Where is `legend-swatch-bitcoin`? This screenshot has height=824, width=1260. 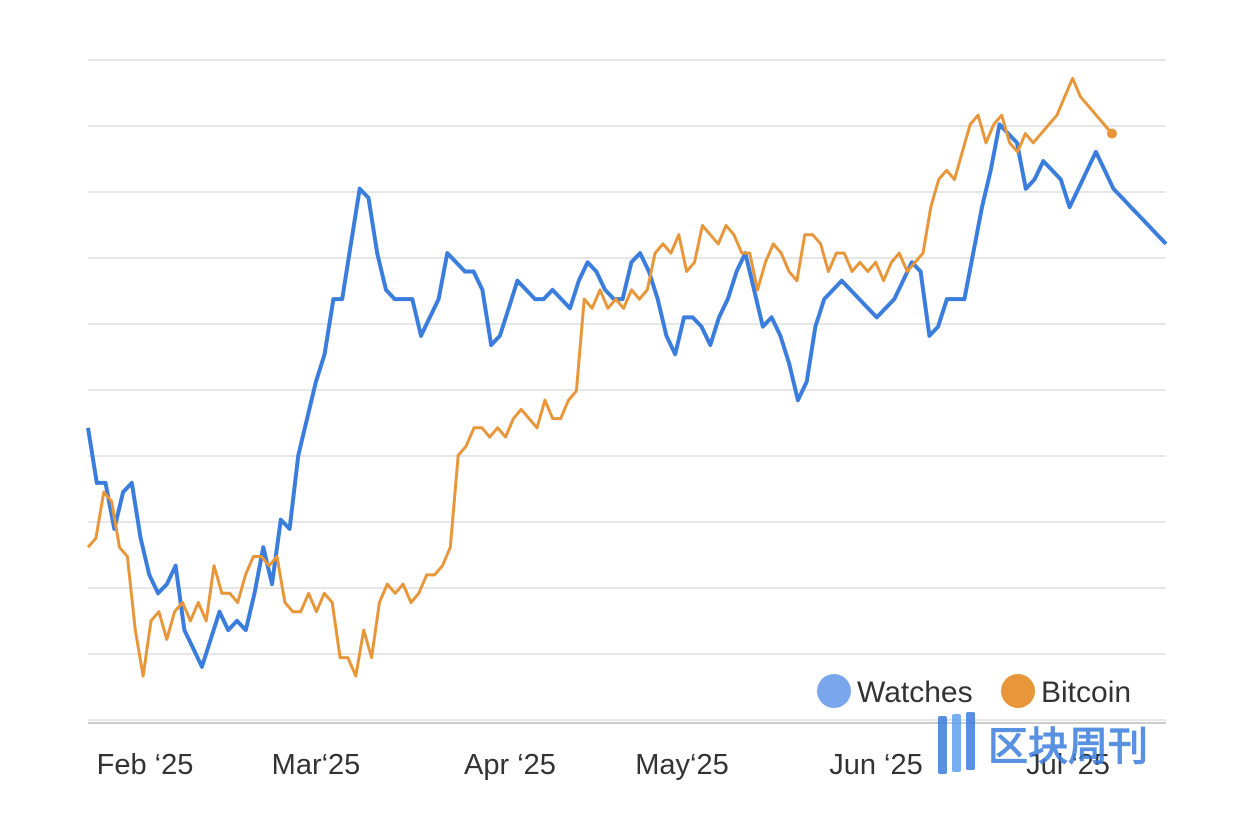
legend-swatch-bitcoin is located at coordinates (1018, 691).